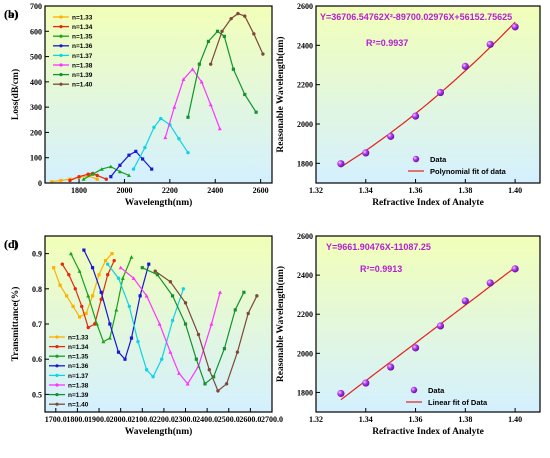  I want to click on y-tick-label: 400, so click(36, 82).